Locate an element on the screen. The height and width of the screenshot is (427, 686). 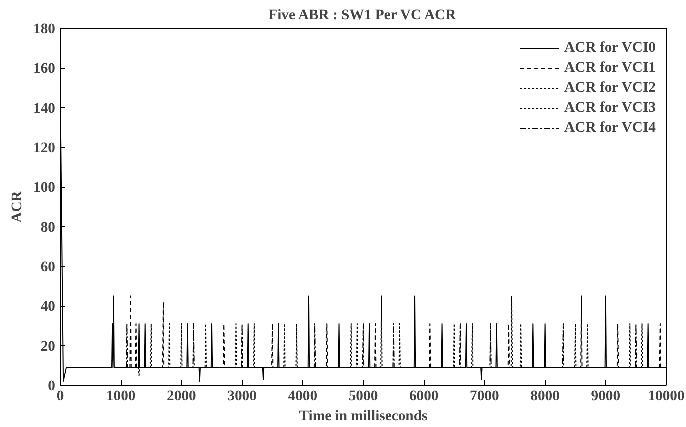
x-axis-title: Time in milliseconds is located at coordinates (363, 416).